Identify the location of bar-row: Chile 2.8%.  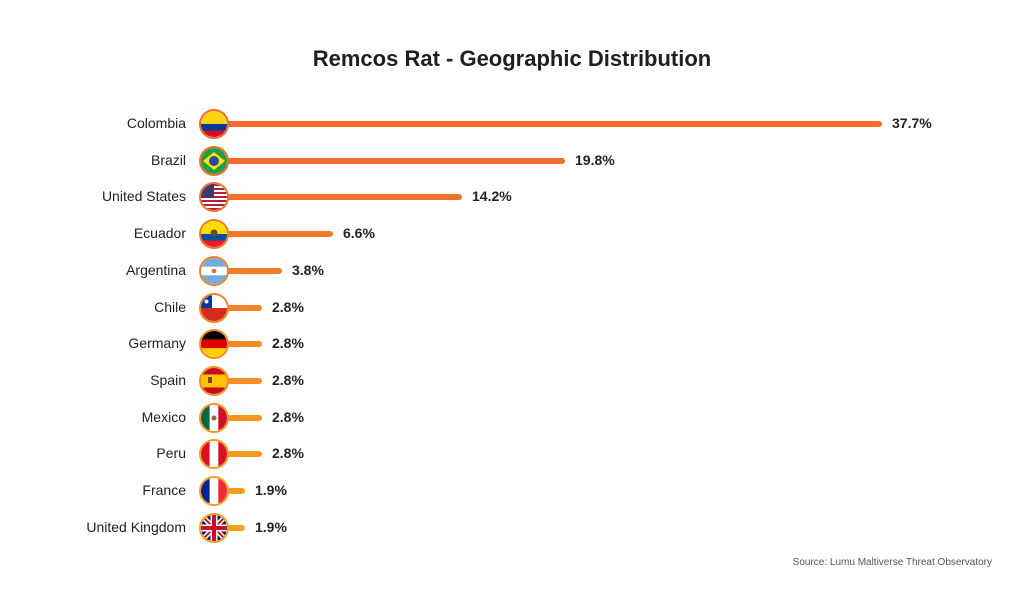
(512, 307).